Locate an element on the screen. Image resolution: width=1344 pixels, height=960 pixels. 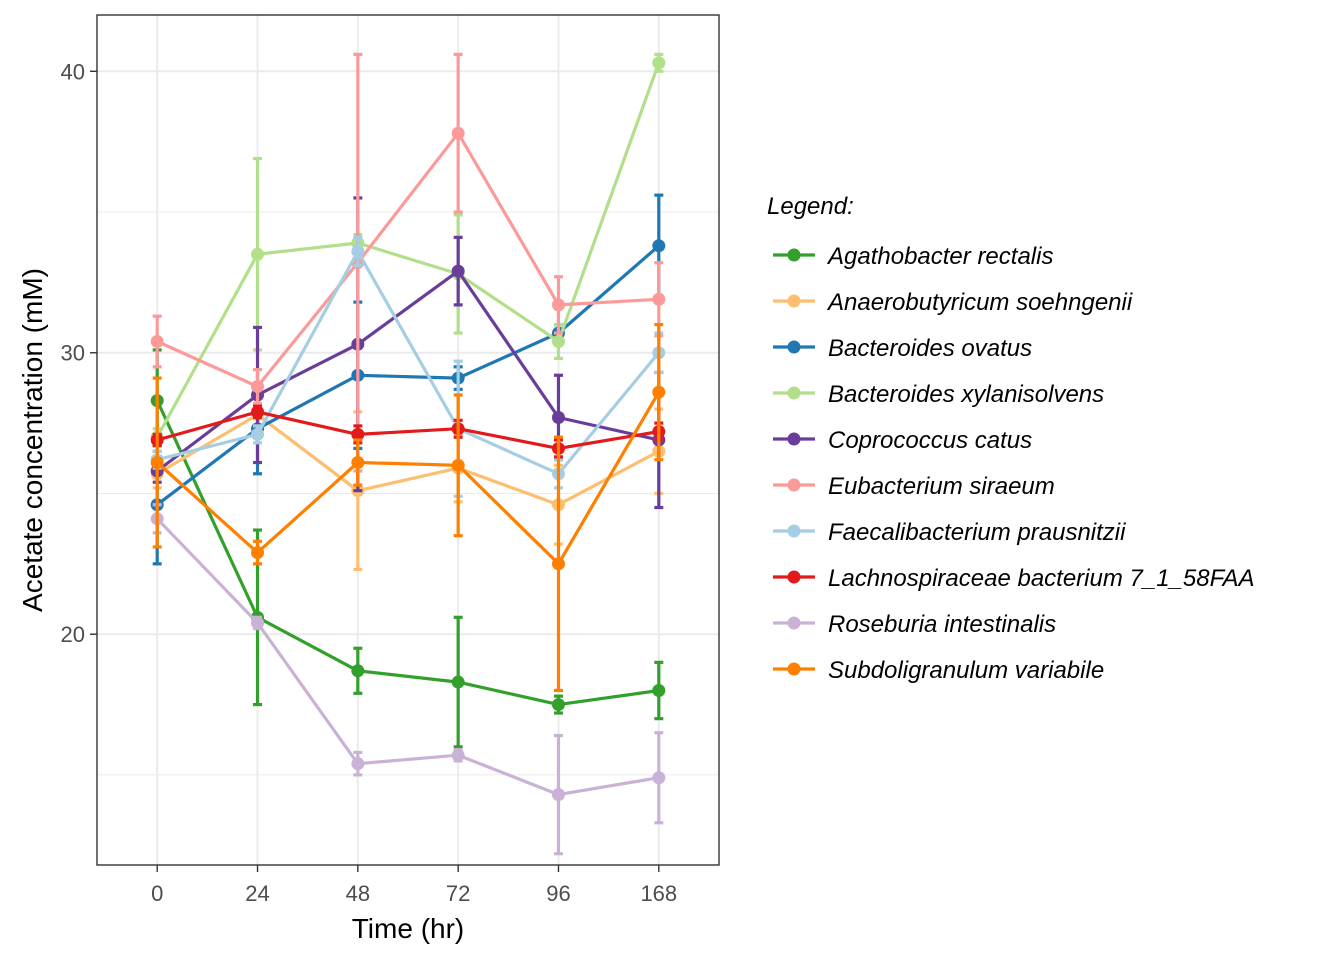
legend-item: Subdoligranulum variabile is located at coordinates (938, 670).